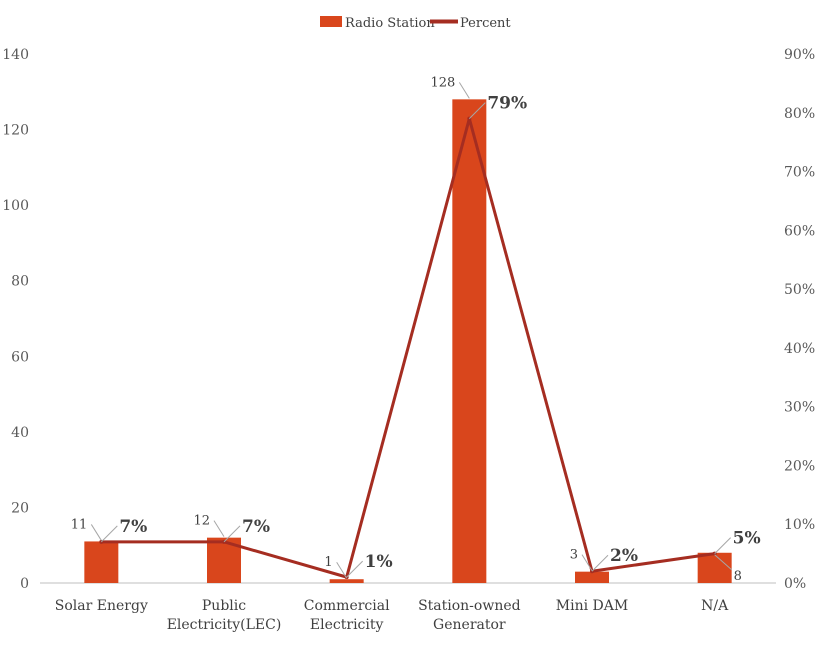 Image resolution: width=822 pixels, height=645 pixels. What do you see at coordinates (799, 114) in the screenshot?
I see `right-tick-label: 80%` at bounding box center [799, 114].